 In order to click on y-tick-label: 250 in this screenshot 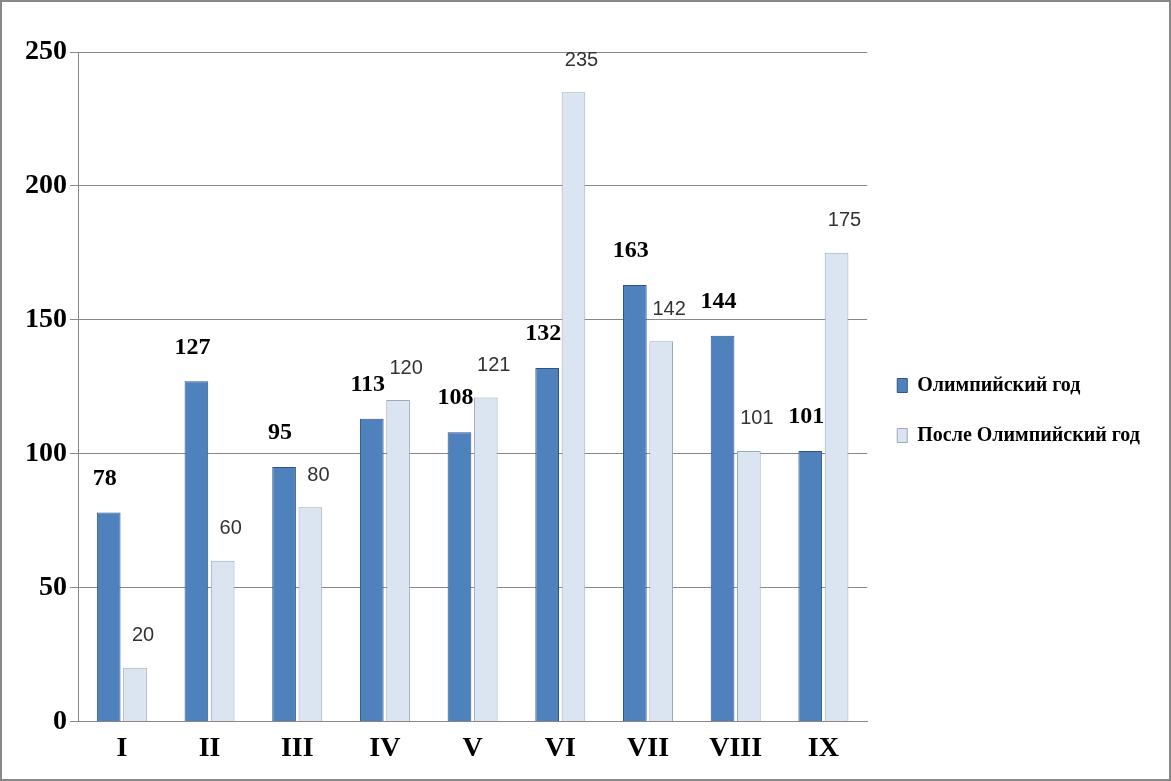, I will do `click(46, 50)`.